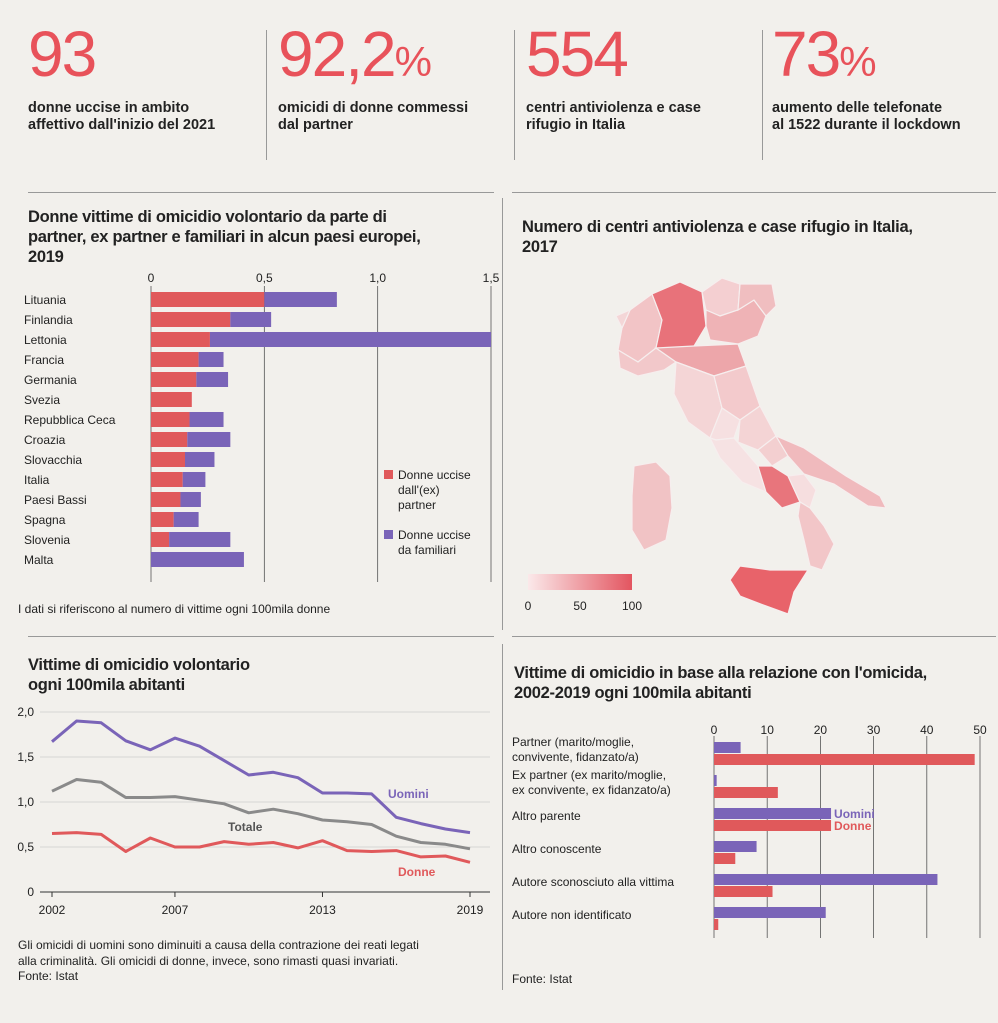 The width and height of the screenshot is (998, 1023). Describe the element at coordinates (816, 536) in the screenshot. I see `region-calabria` at that location.